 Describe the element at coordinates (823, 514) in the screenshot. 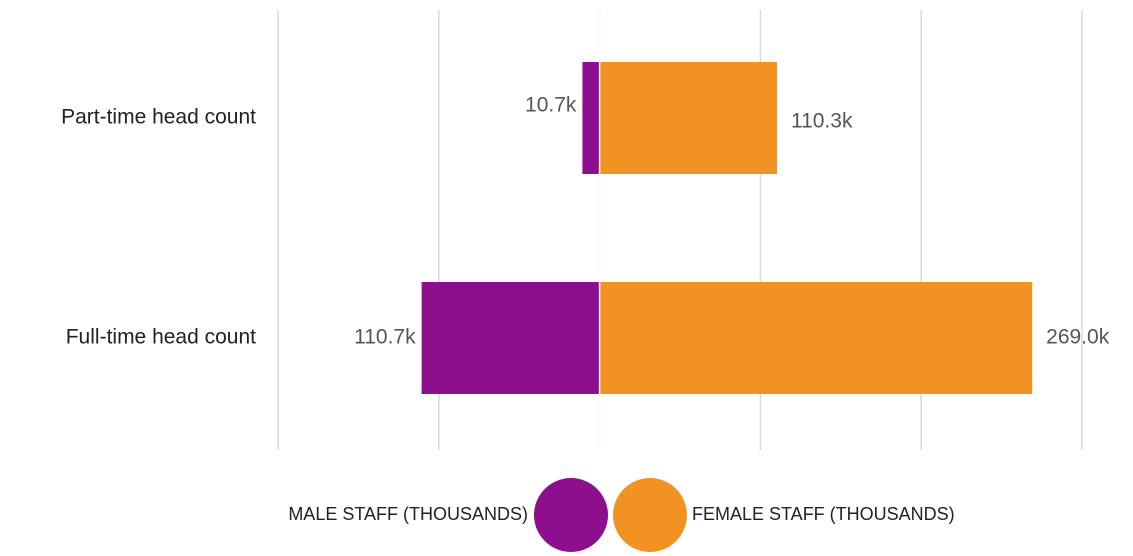

I see `legend-label: FEMALE STAFF (THOUSANDS)` at that location.